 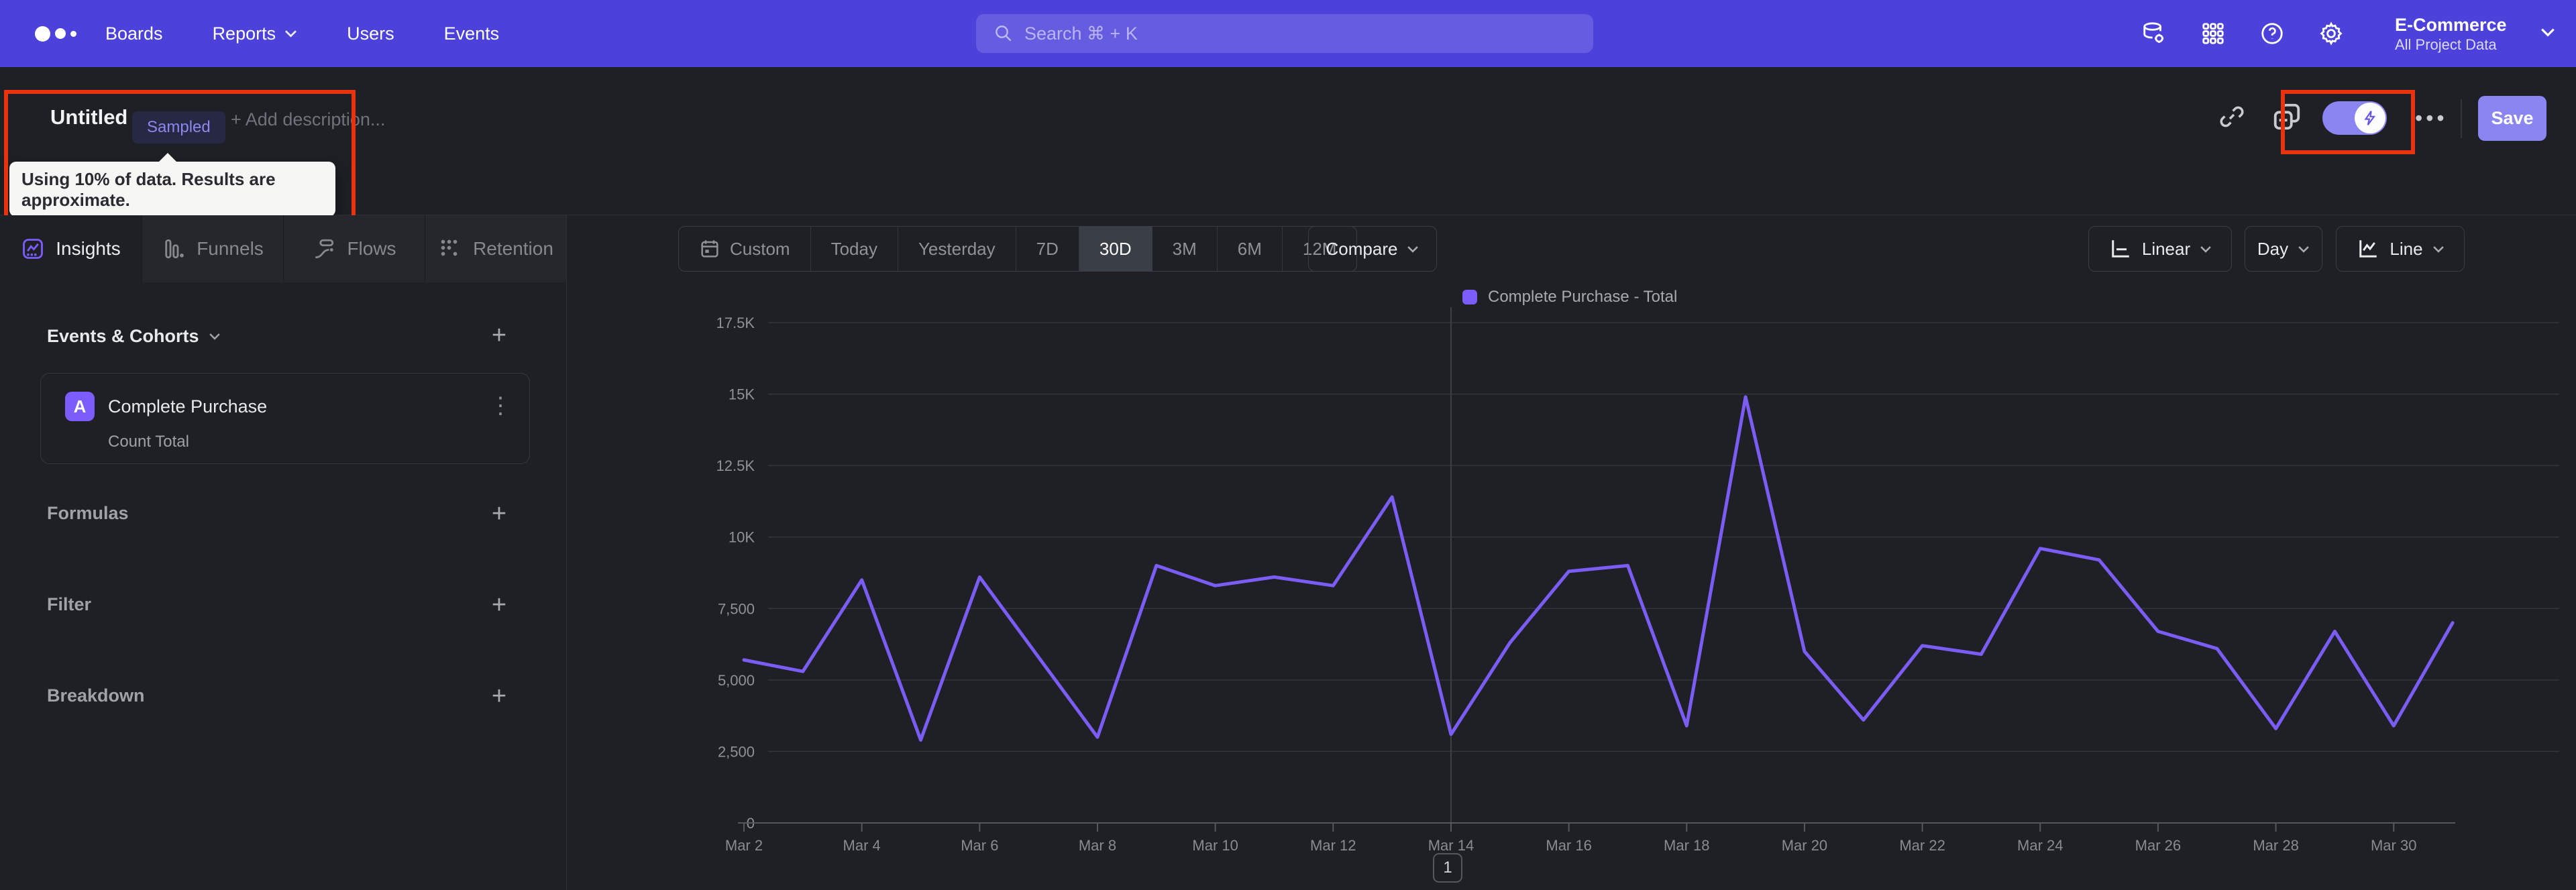 What do you see at coordinates (1362, 248) in the screenshot?
I see `compare-label: Compare` at bounding box center [1362, 248].